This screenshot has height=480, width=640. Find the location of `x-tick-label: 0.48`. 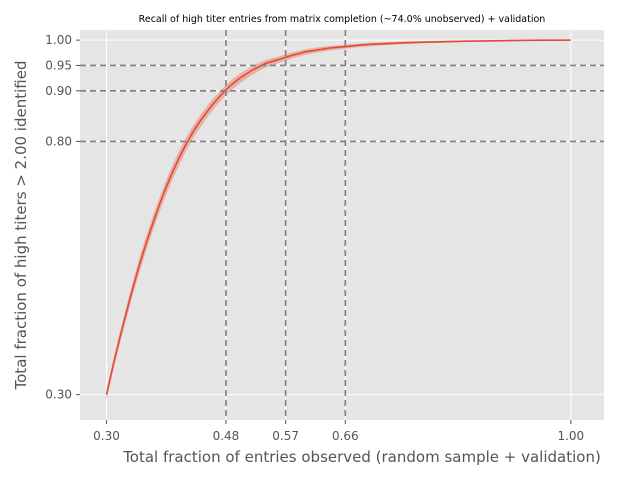

x-tick-label: 0.48 is located at coordinates (226, 436).